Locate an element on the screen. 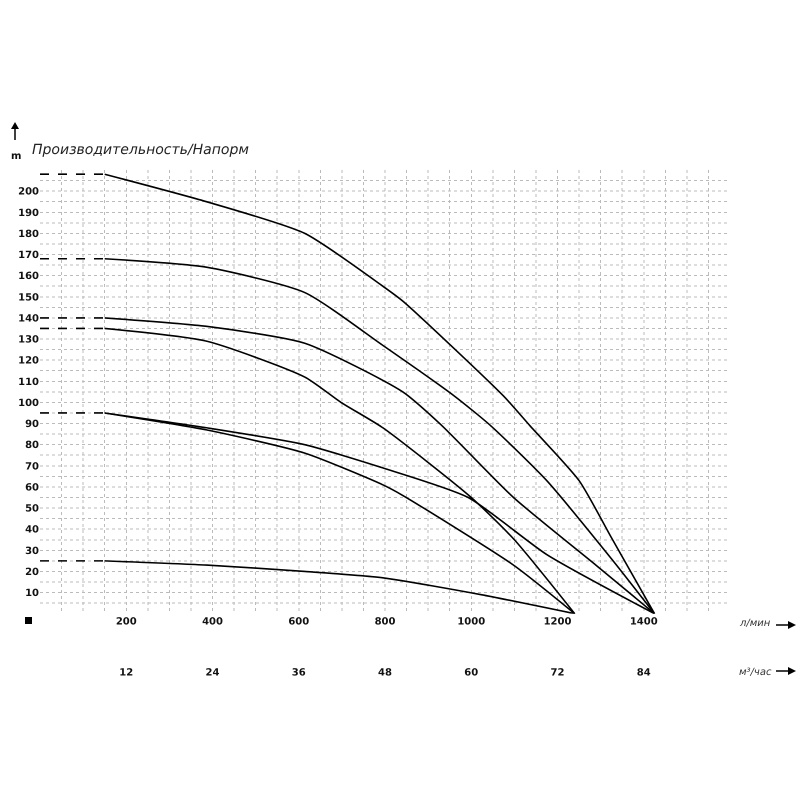  y-tick-label: 200 is located at coordinates (29, 192).